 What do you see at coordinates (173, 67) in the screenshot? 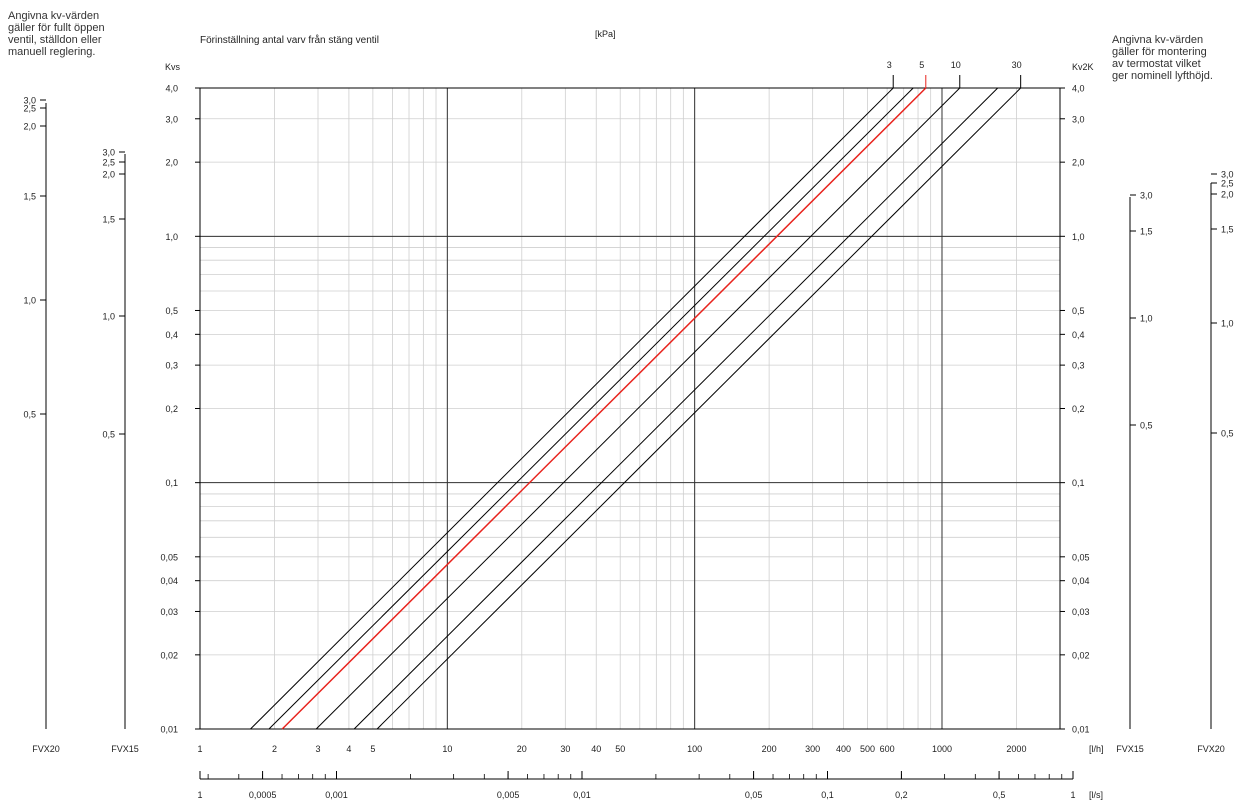
I see `y-axis-label-left: Kvs` at bounding box center [173, 67].